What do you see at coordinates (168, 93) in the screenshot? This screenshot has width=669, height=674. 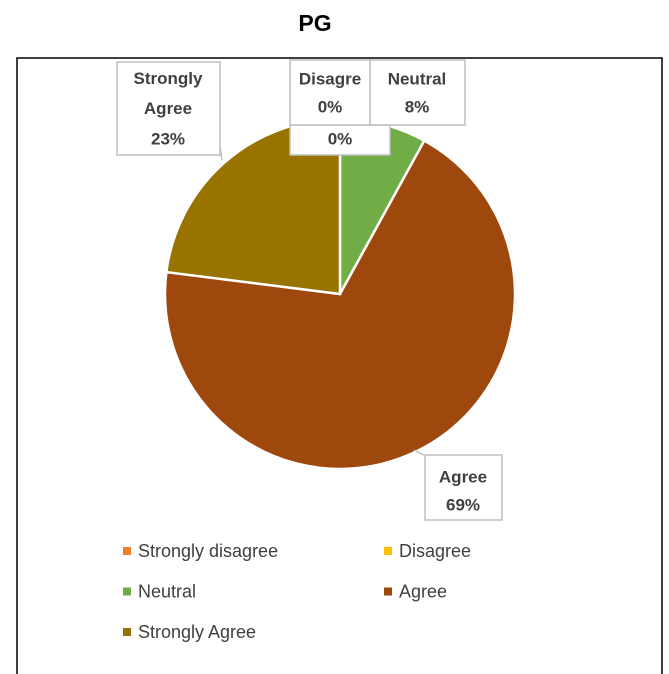 I see `data-label-name: Strongly Agree` at bounding box center [168, 93].